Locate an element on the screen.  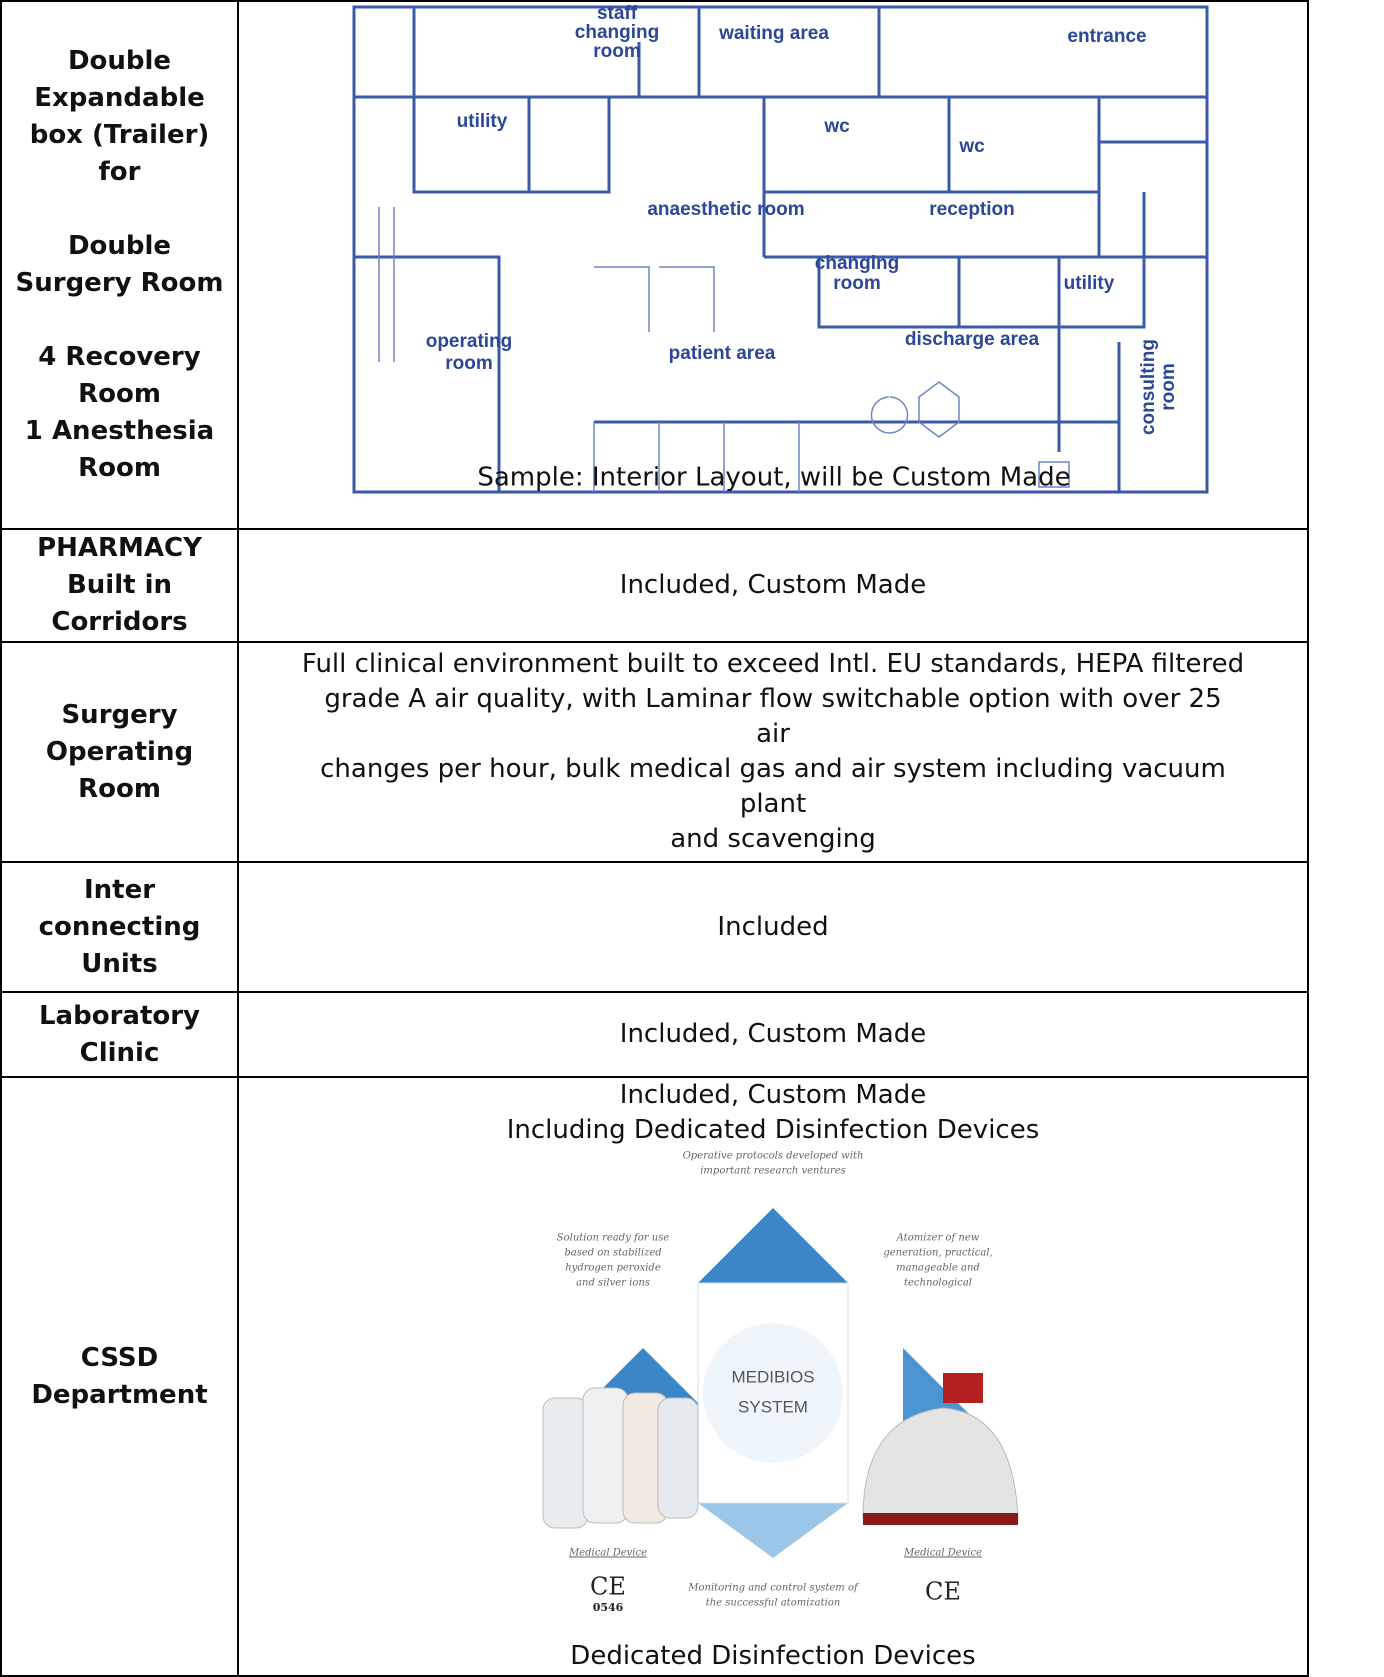
label-line: Surgery Room is located at coordinates (119, 283).